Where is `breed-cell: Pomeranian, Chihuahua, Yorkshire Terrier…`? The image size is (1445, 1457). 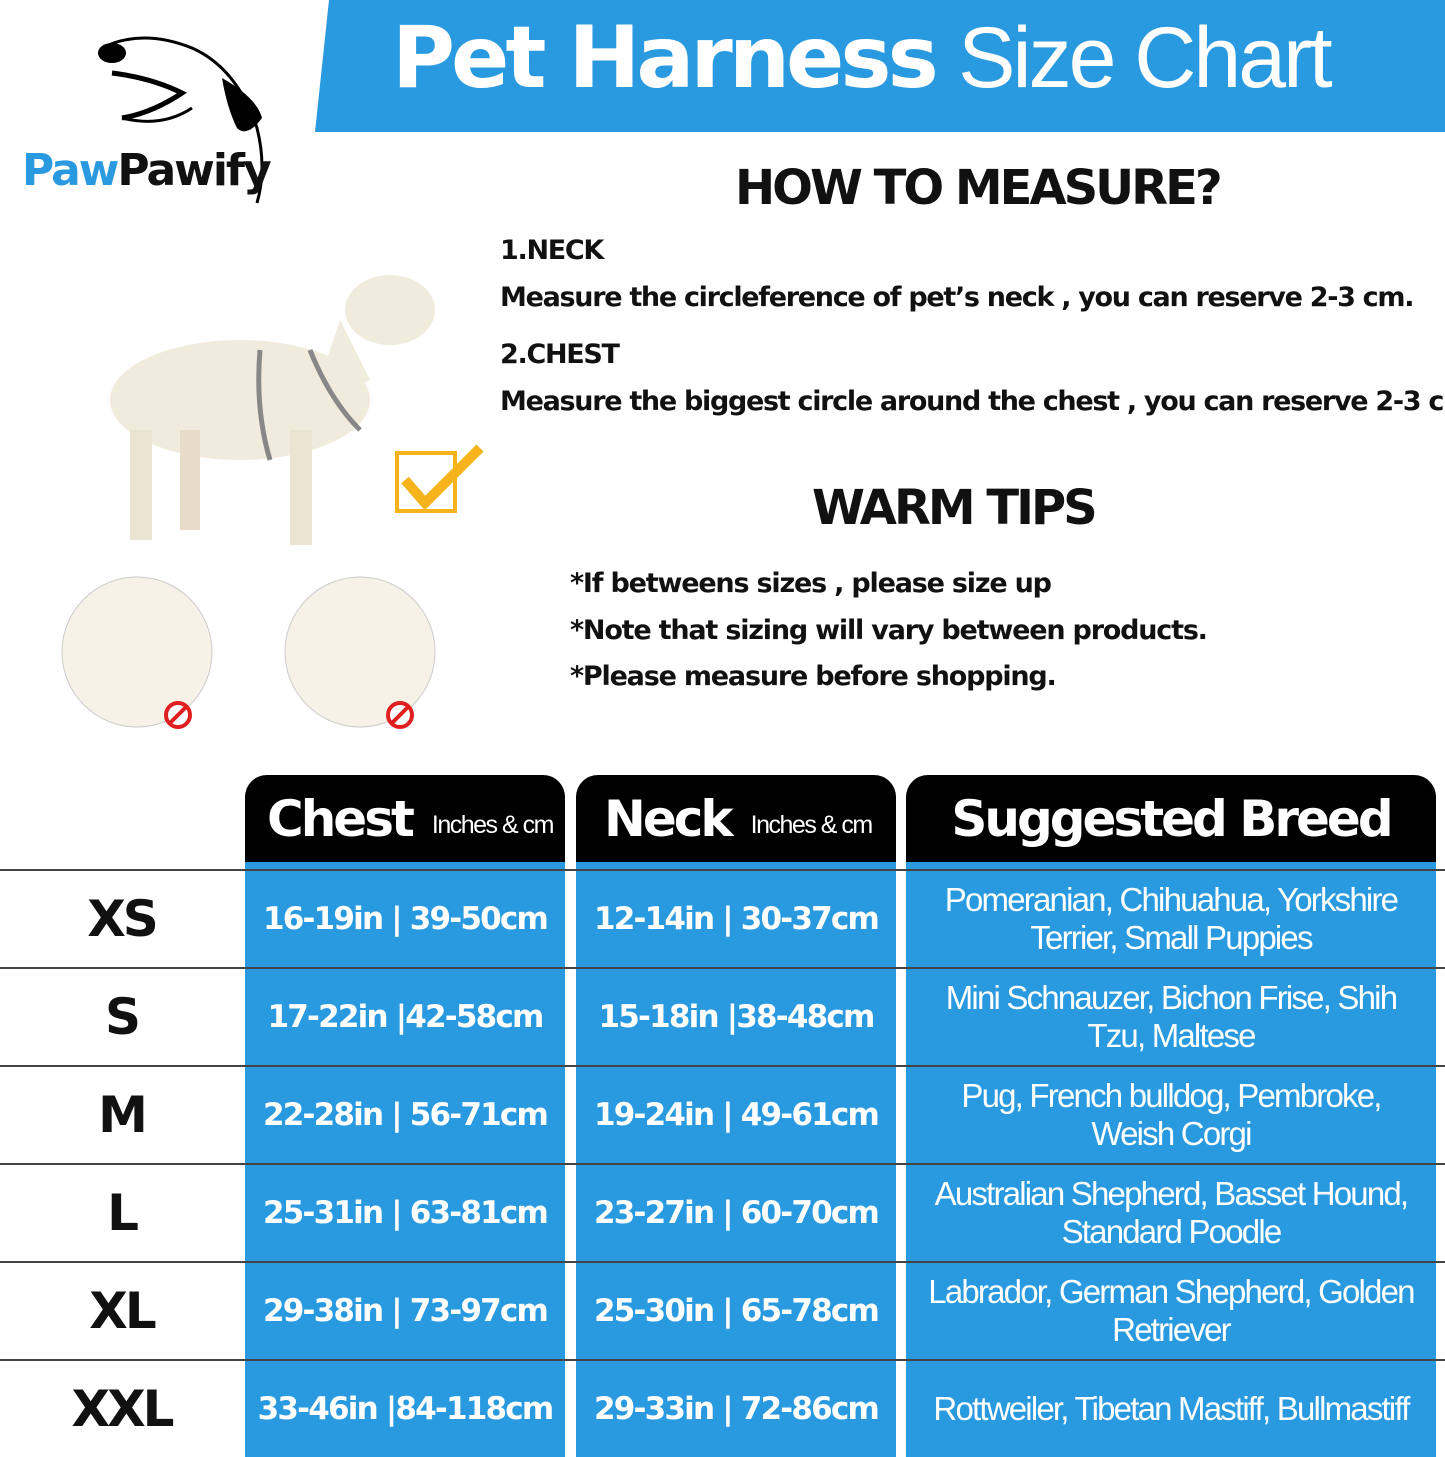 breed-cell: Pomeranian, Chihuahua, Yorkshire Terrier… is located at coordinates (1171, 919).